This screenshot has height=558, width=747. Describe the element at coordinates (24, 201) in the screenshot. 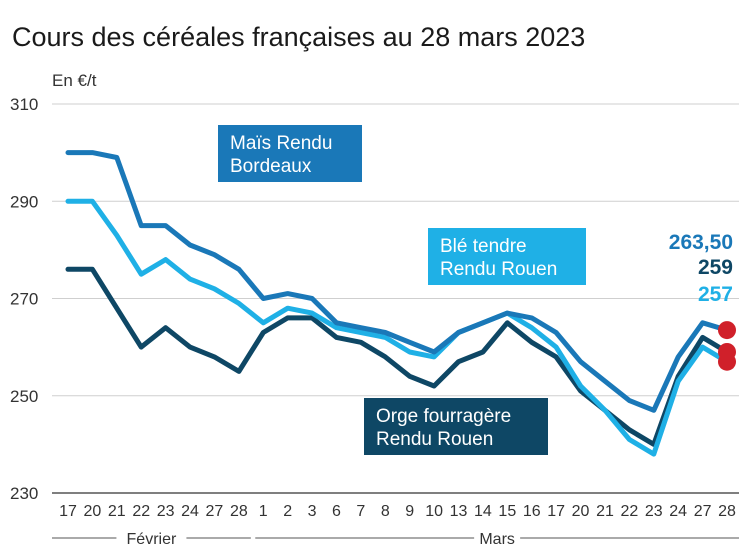

I see `y-tick-label: 290` at that location.